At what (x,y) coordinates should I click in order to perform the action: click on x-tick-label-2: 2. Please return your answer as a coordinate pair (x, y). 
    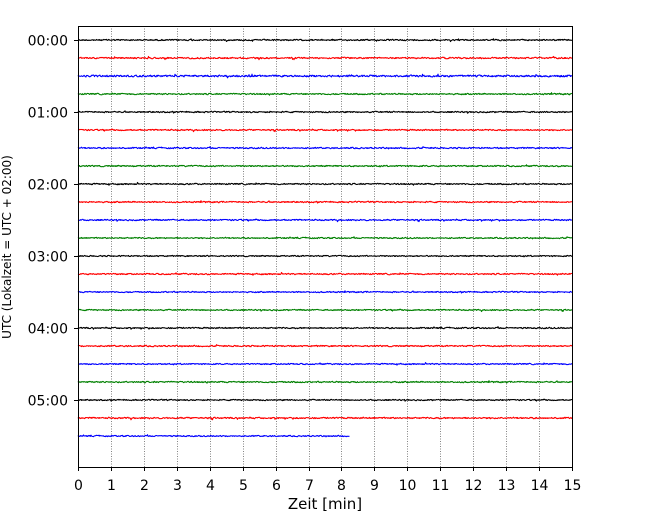
    Looking at the image, I should click on (144, 486).